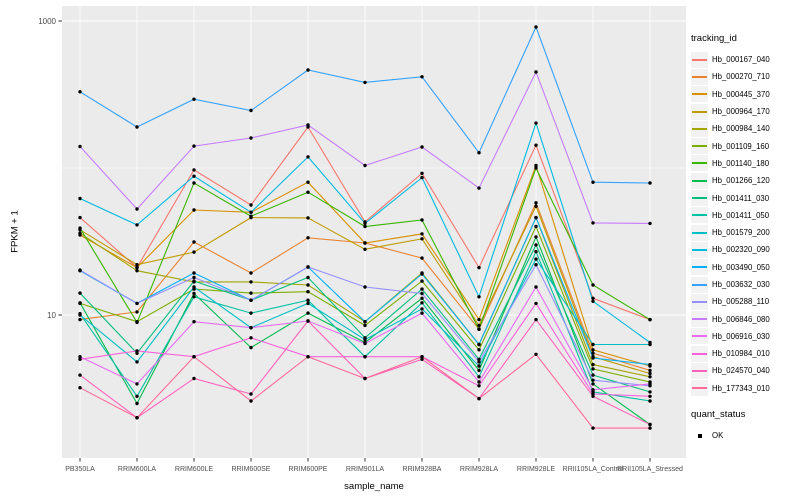  What do you see at coordinates (741, 388) in the screenshot?
I see `legend-label: Hb_177343_010` at bounding box center [741, 388].